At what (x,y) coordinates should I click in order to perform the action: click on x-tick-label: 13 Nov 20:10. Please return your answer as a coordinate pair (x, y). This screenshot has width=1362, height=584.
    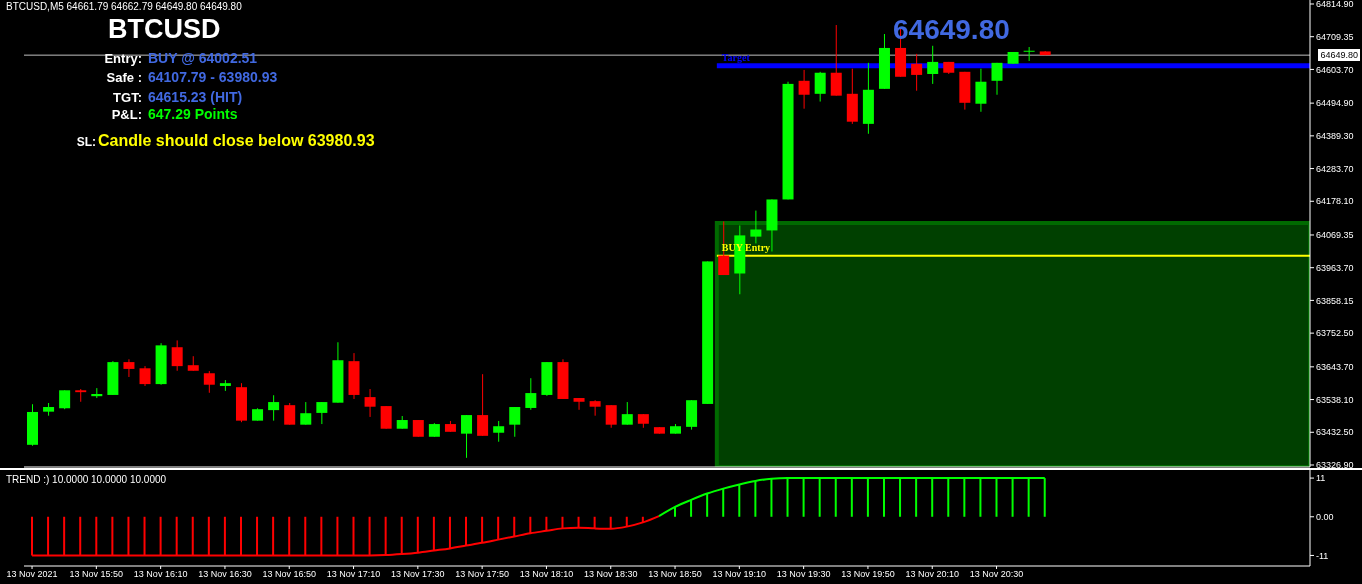
    Looking at the image, I should click on (932, 574).